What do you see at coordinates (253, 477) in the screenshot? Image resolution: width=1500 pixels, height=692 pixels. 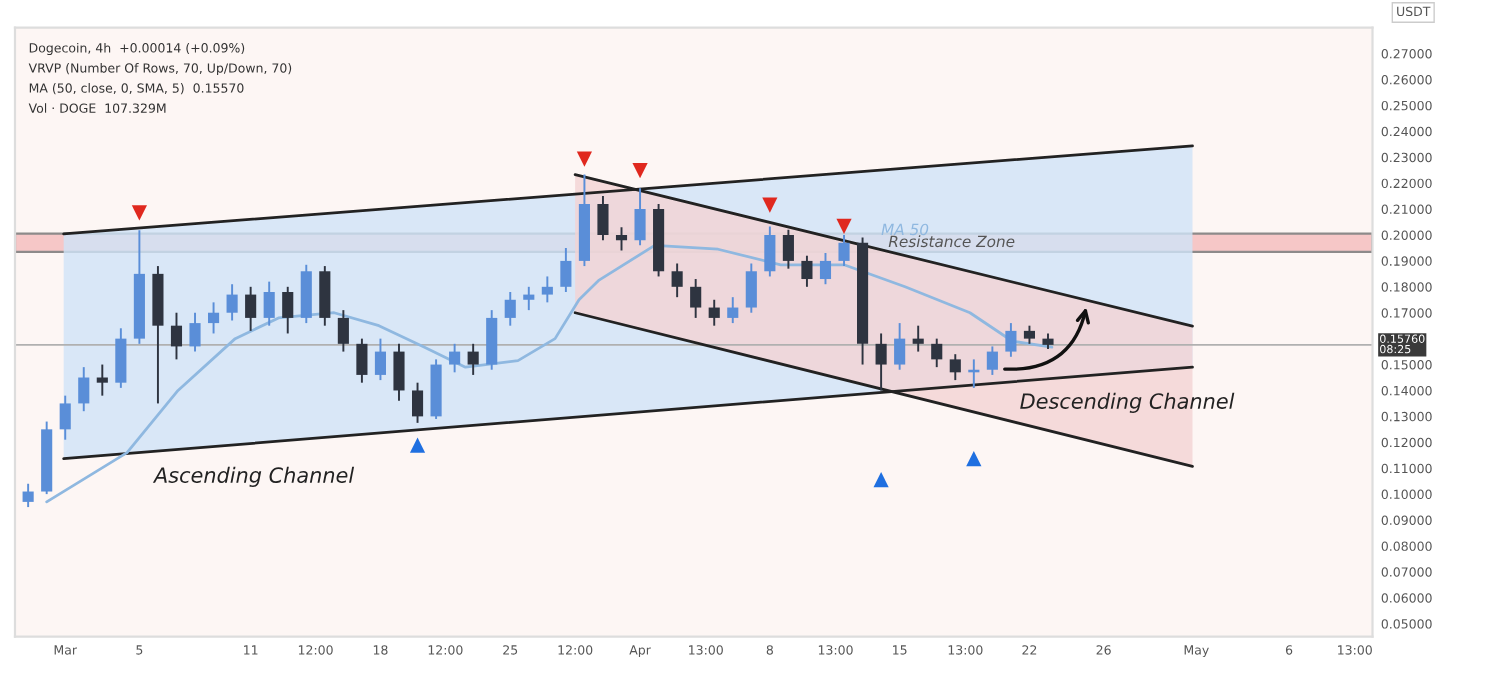 I see `series-label: Ascending Channel` at bounding box center [253, 477].